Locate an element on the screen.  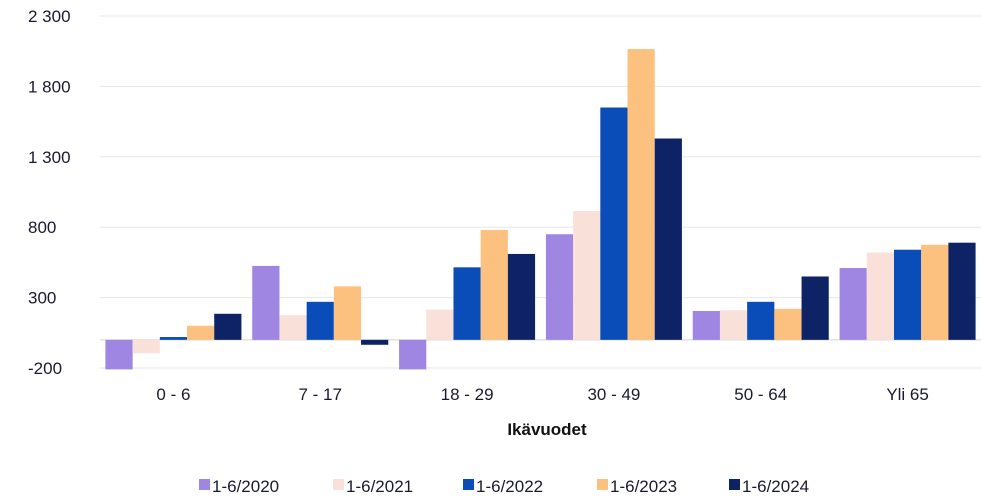
legend-item: 1-6/2020 is located at coordinates (239, 486).